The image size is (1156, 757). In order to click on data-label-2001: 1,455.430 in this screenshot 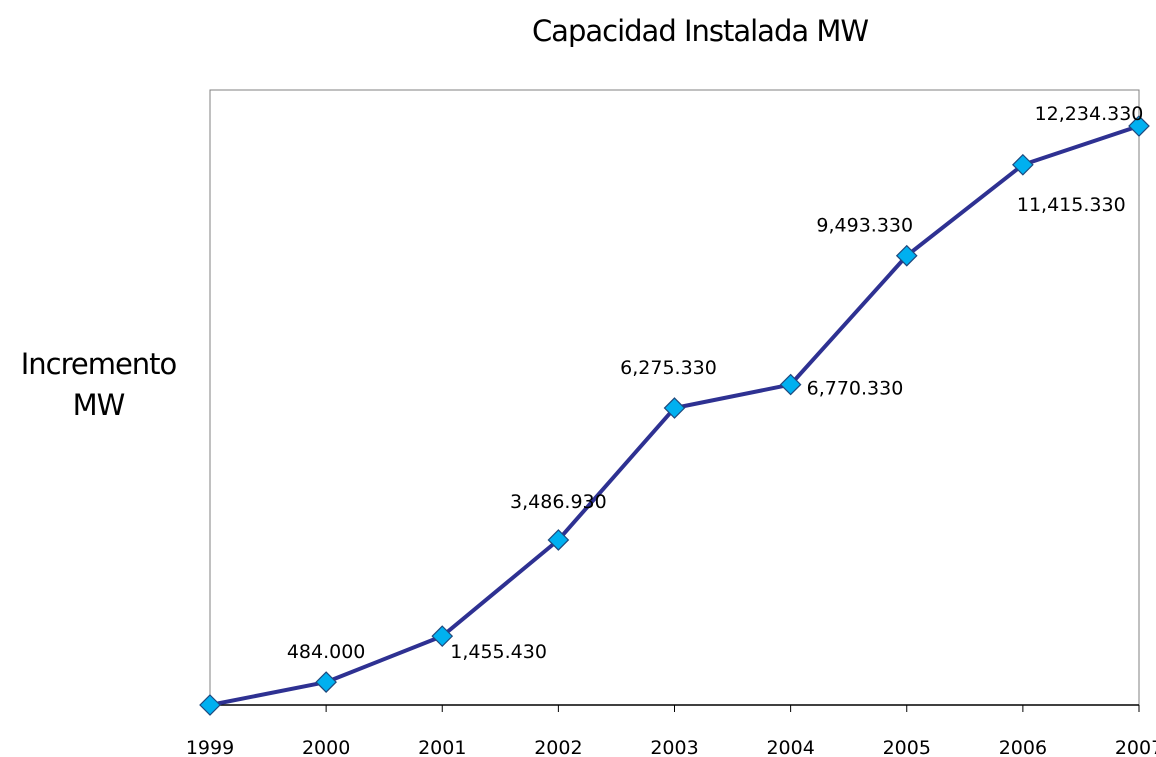, I will do `click(498, 652)`.